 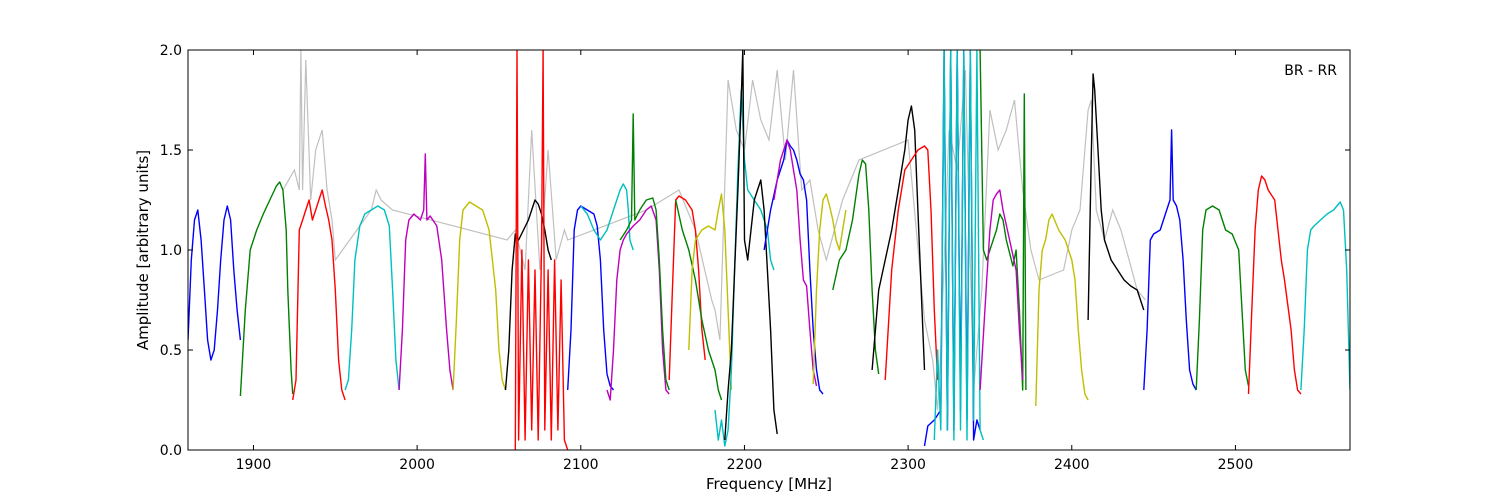 I want to click on y-axis-title: Amplitude [arbitrary units], so click(x=143, y=250).